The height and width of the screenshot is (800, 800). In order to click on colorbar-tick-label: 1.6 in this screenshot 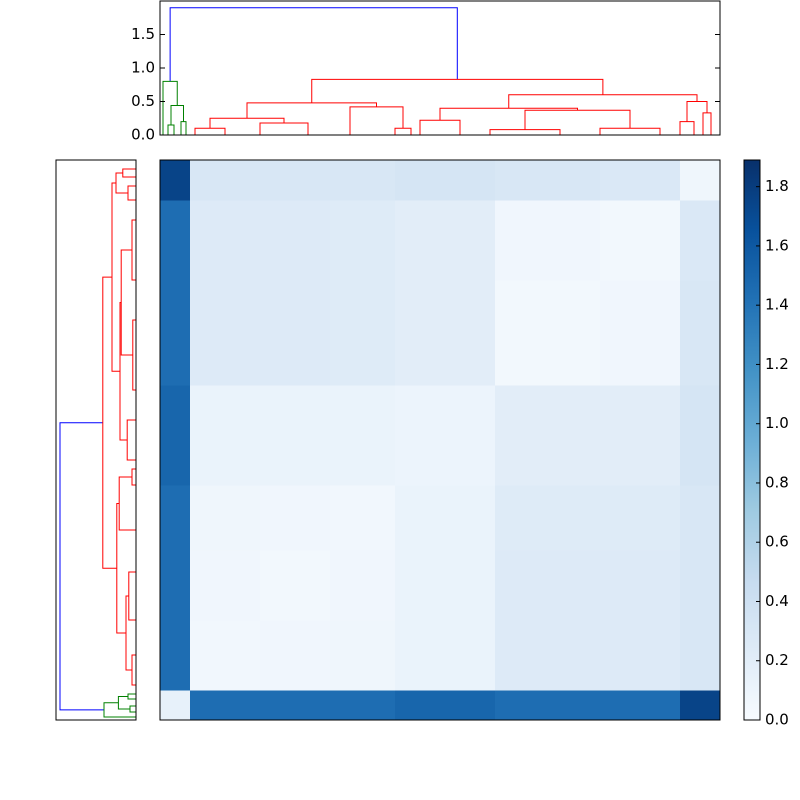, I will do `click(777, 245)`.